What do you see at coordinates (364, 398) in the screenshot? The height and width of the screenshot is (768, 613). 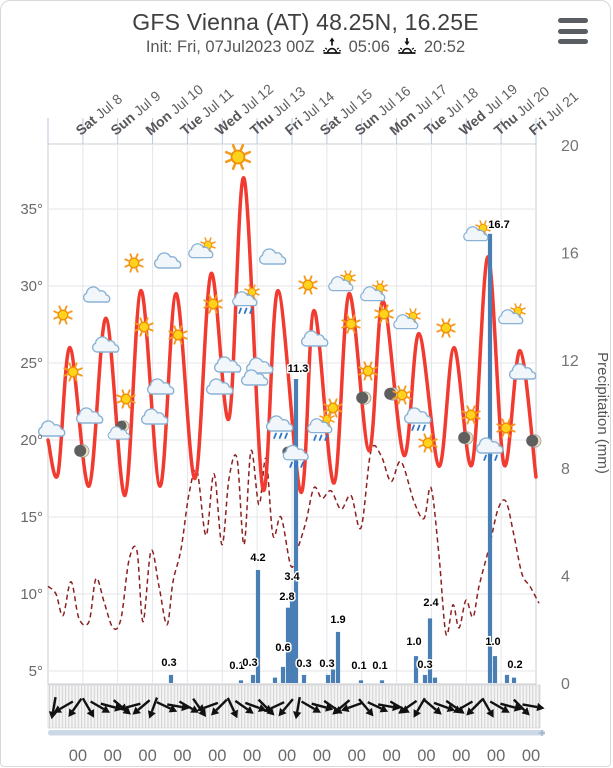 I see `moon-icon` at bounding box center [364, 398].